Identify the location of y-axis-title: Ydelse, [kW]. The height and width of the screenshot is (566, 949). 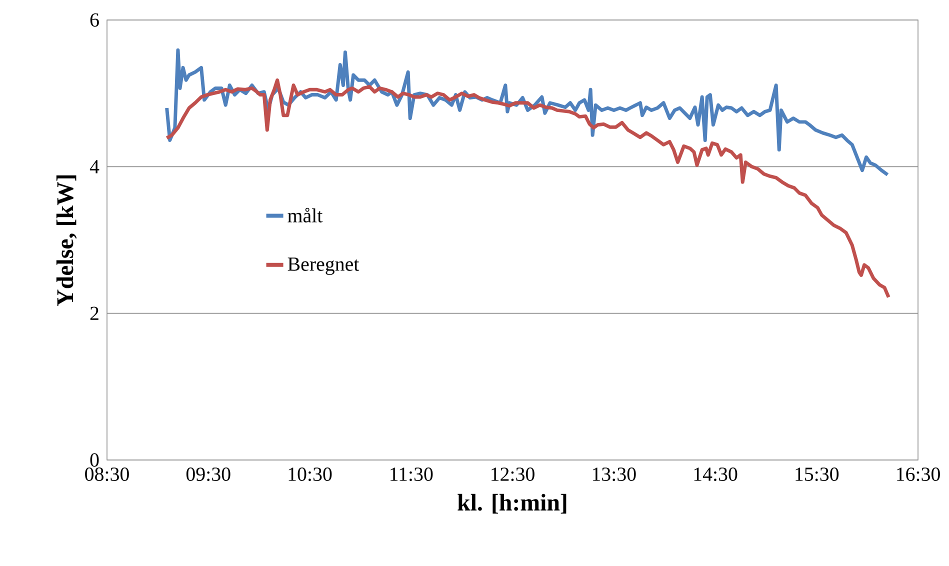
(66, 240).